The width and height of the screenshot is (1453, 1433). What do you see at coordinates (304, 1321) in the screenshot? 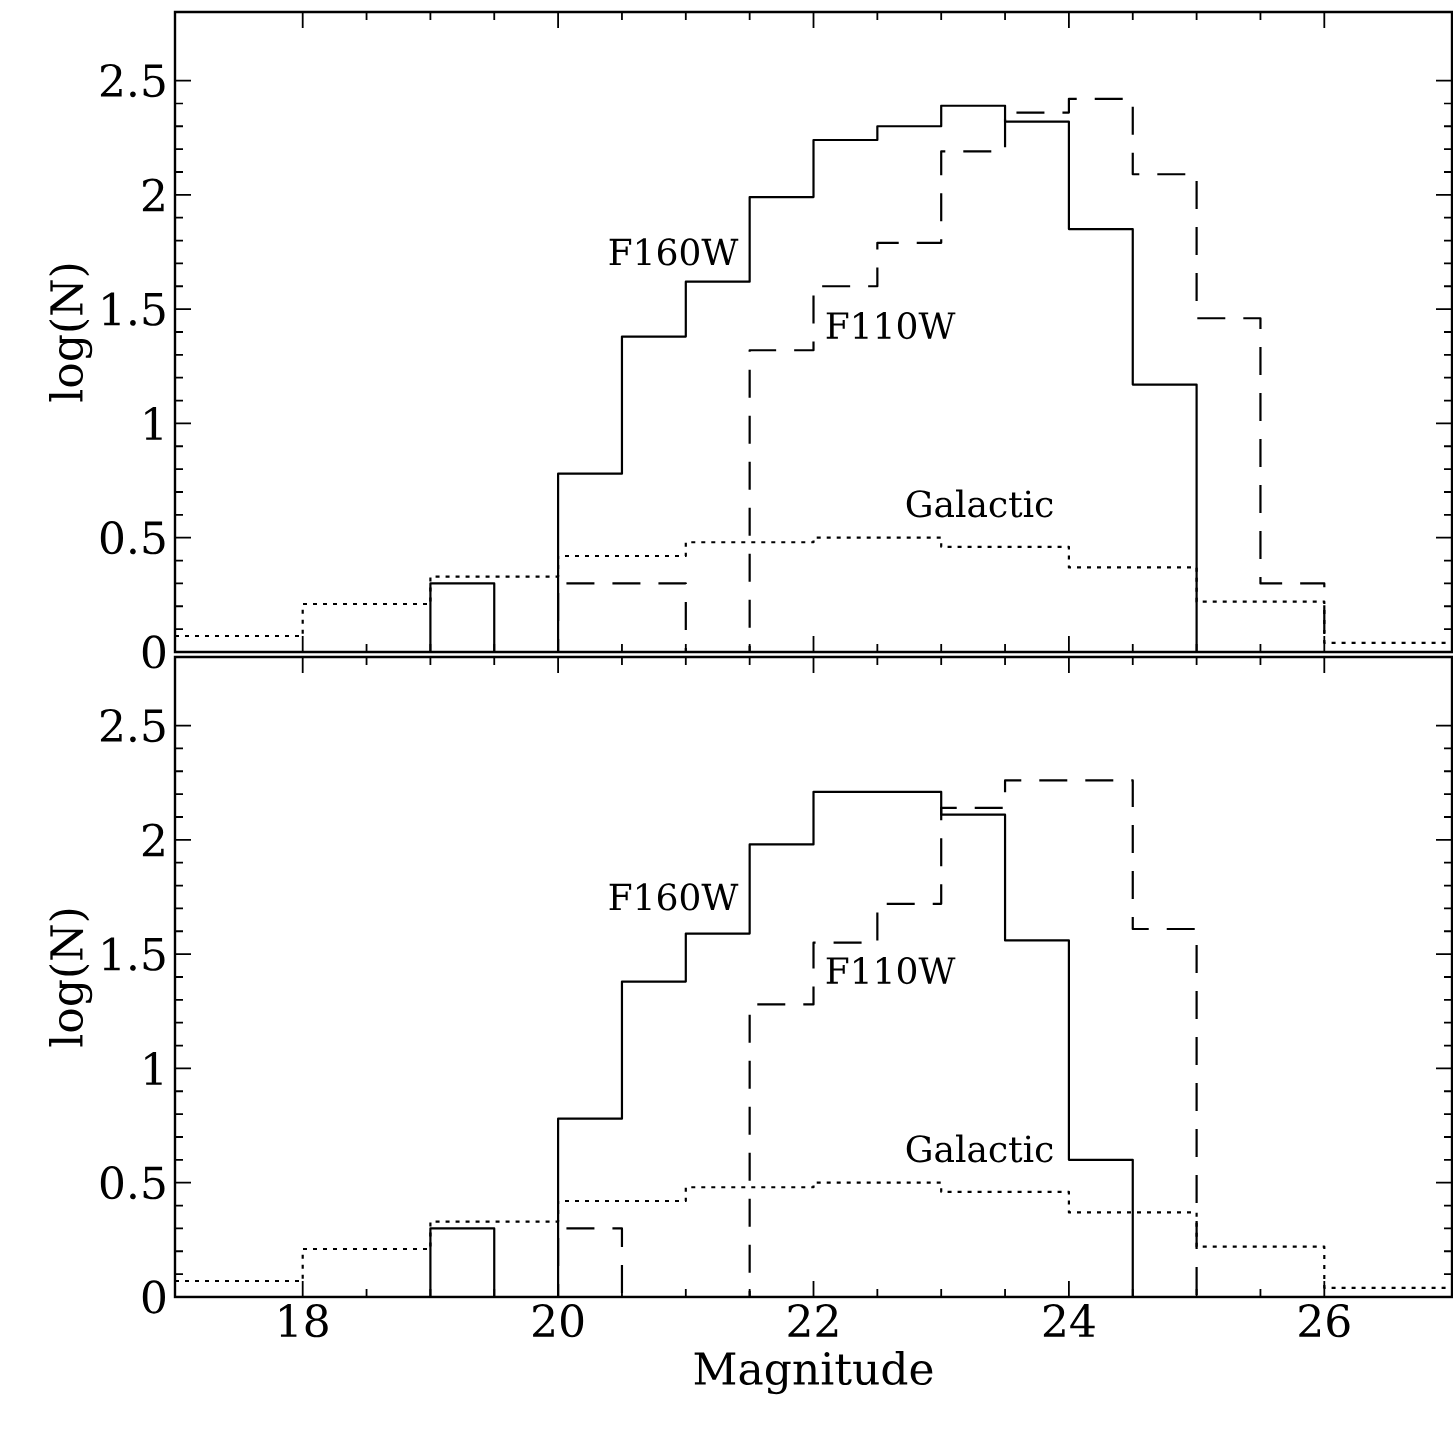
I see `x-tick-label: 18` at bounding box center [304, 1321].